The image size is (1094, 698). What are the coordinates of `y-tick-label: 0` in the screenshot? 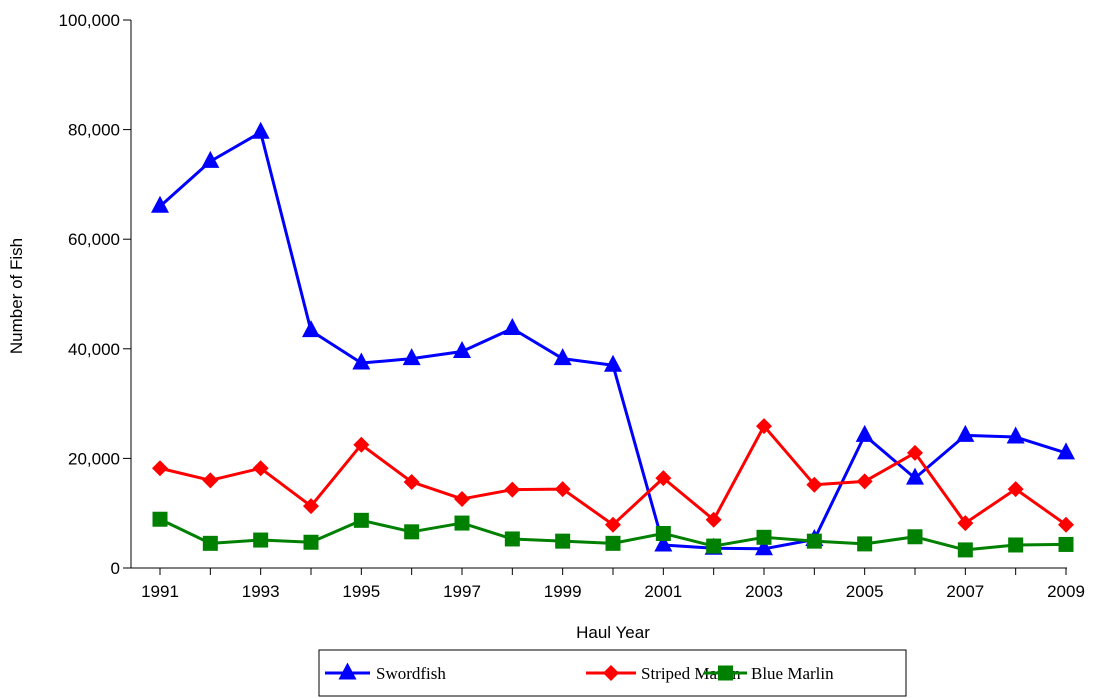 It's located at (115, 568).